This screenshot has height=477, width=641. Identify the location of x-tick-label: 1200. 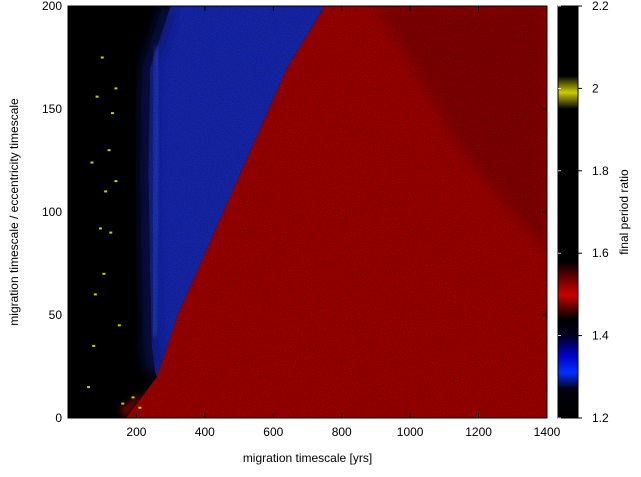
(478, 432).